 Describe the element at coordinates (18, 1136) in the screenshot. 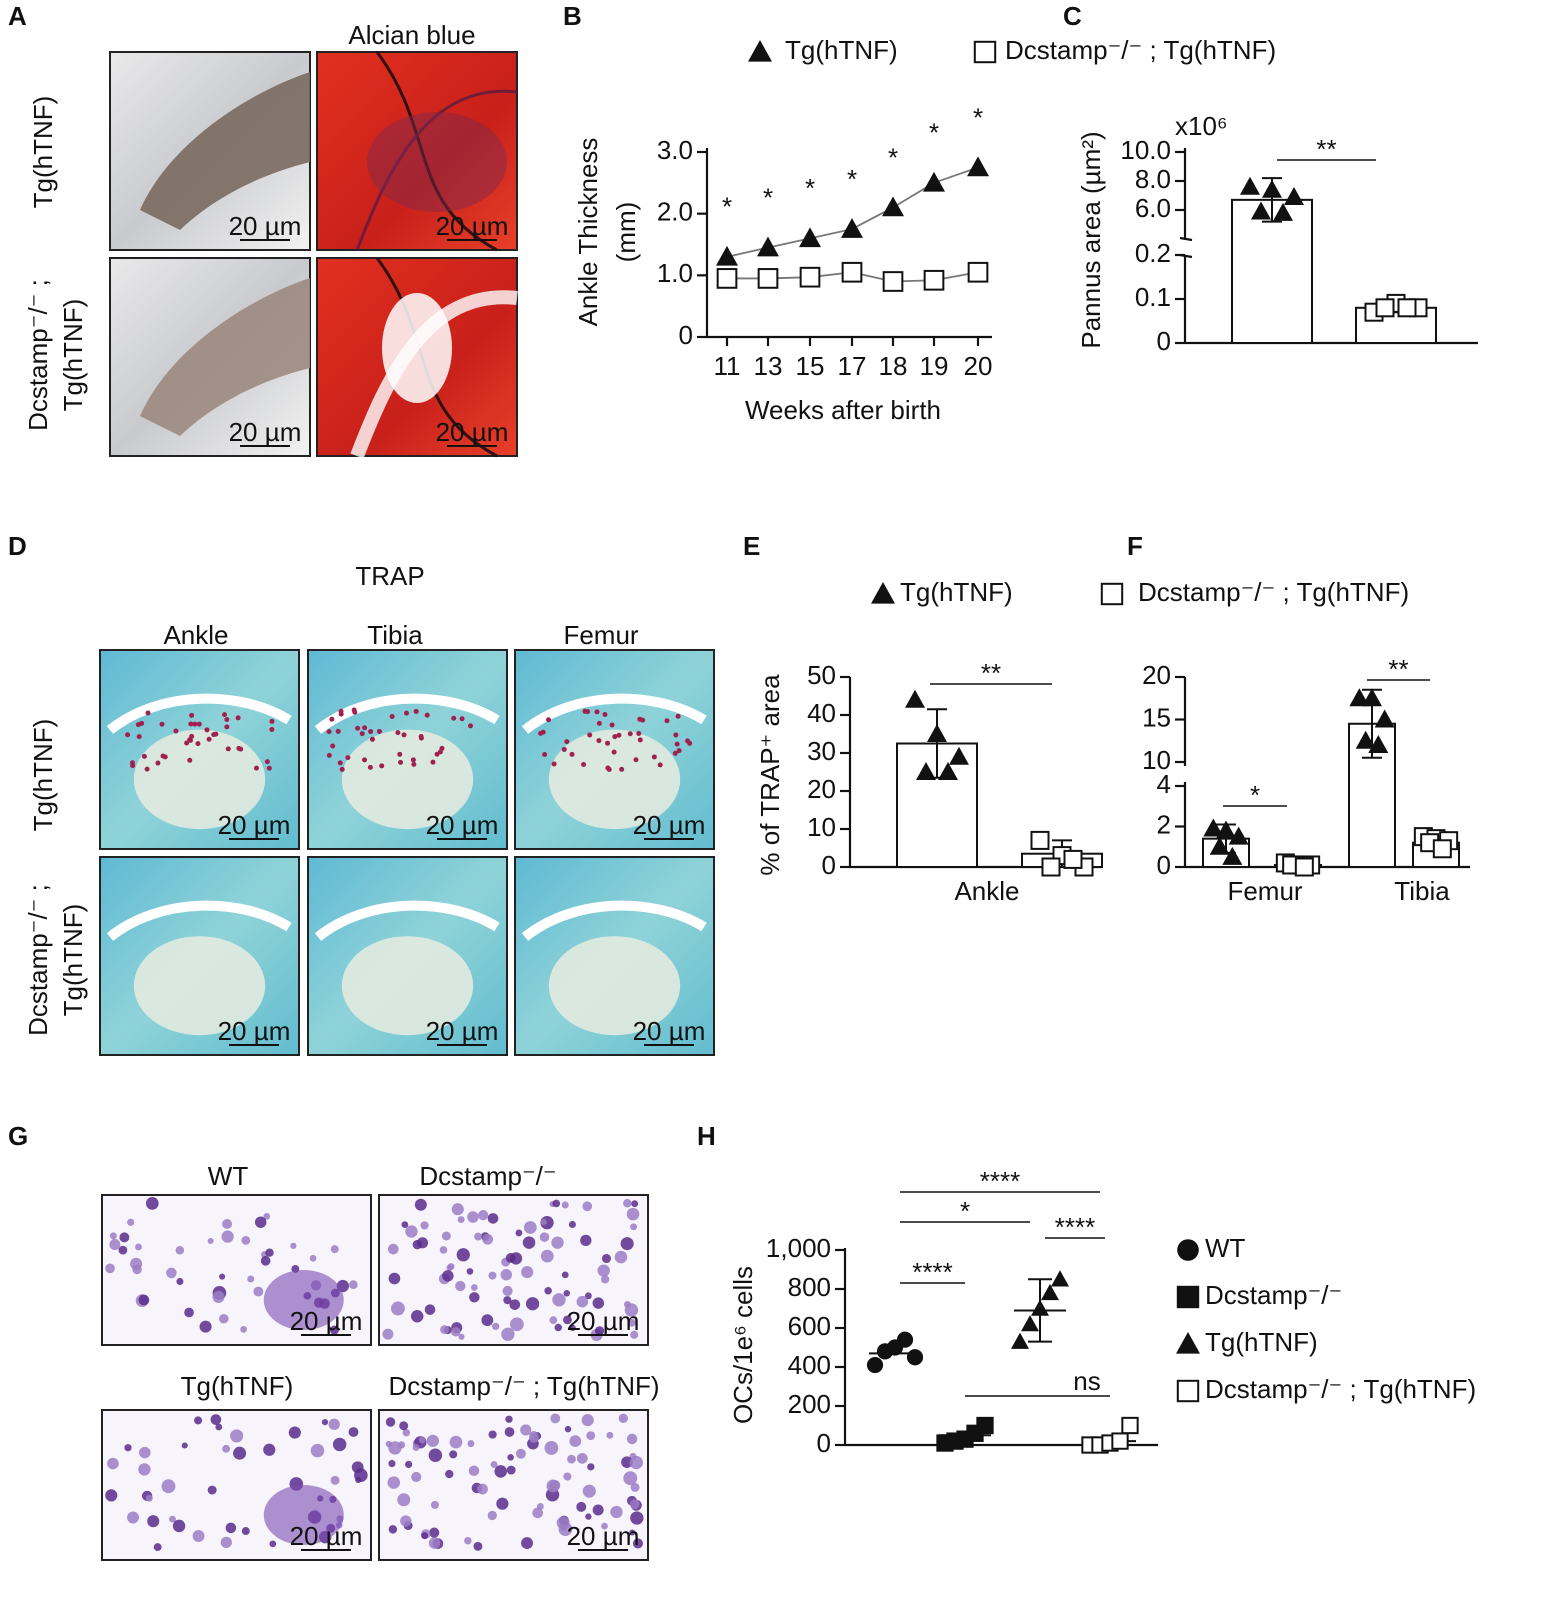

I see `panel-label: G` at that location.